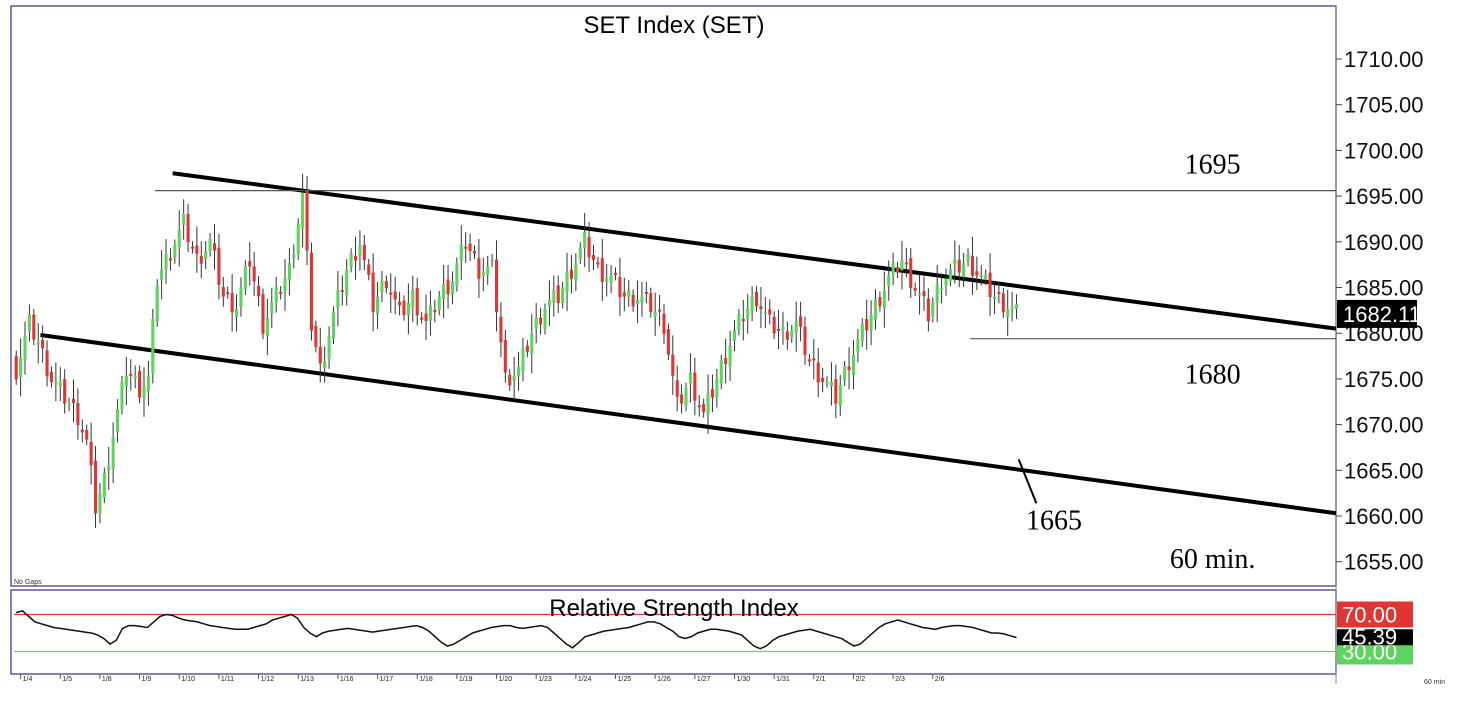 The width and height of the screenshot is (1476, 704). What do you see at coordinates (674, 25) in the screenshot?
I see `price-chart-title: SET Index (SET)` at bounding box center [674, 25].